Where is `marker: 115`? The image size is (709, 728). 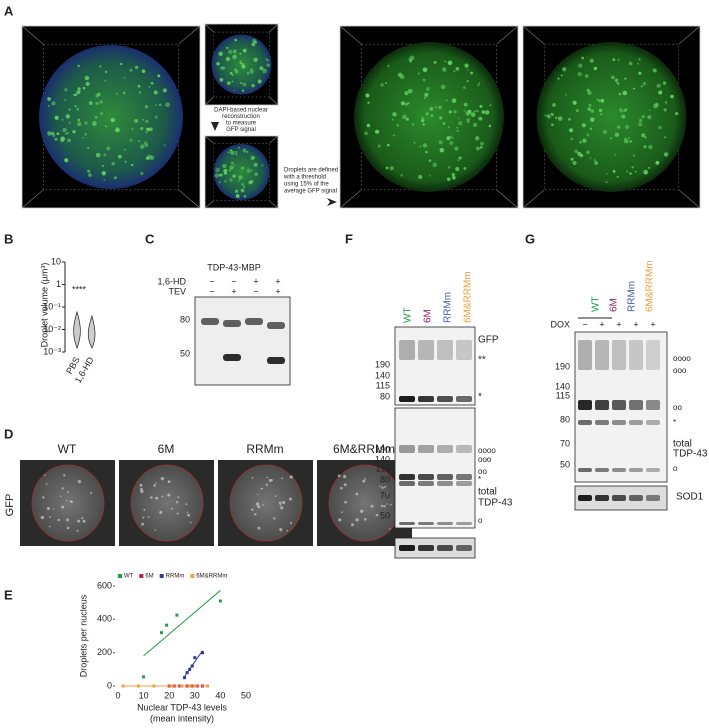 marker: 115 is located at coordinates (383, 468).